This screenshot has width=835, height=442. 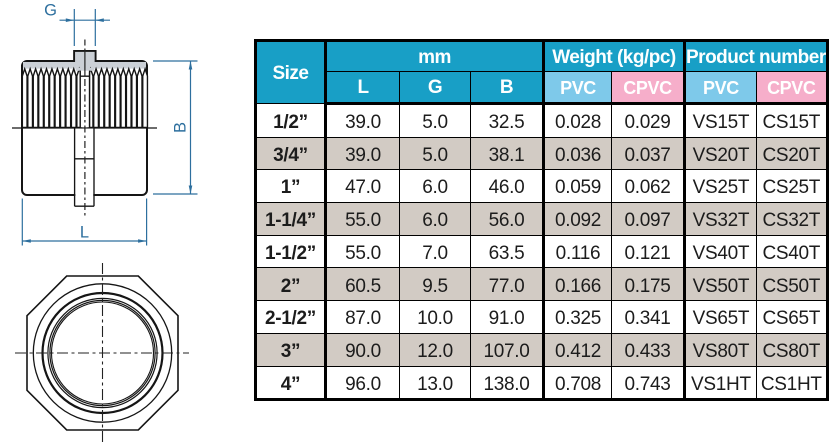 What do you see at coordinates (180, 127) in the screenshot?
I see `svg-text: B` at bounding box center [180, 127].